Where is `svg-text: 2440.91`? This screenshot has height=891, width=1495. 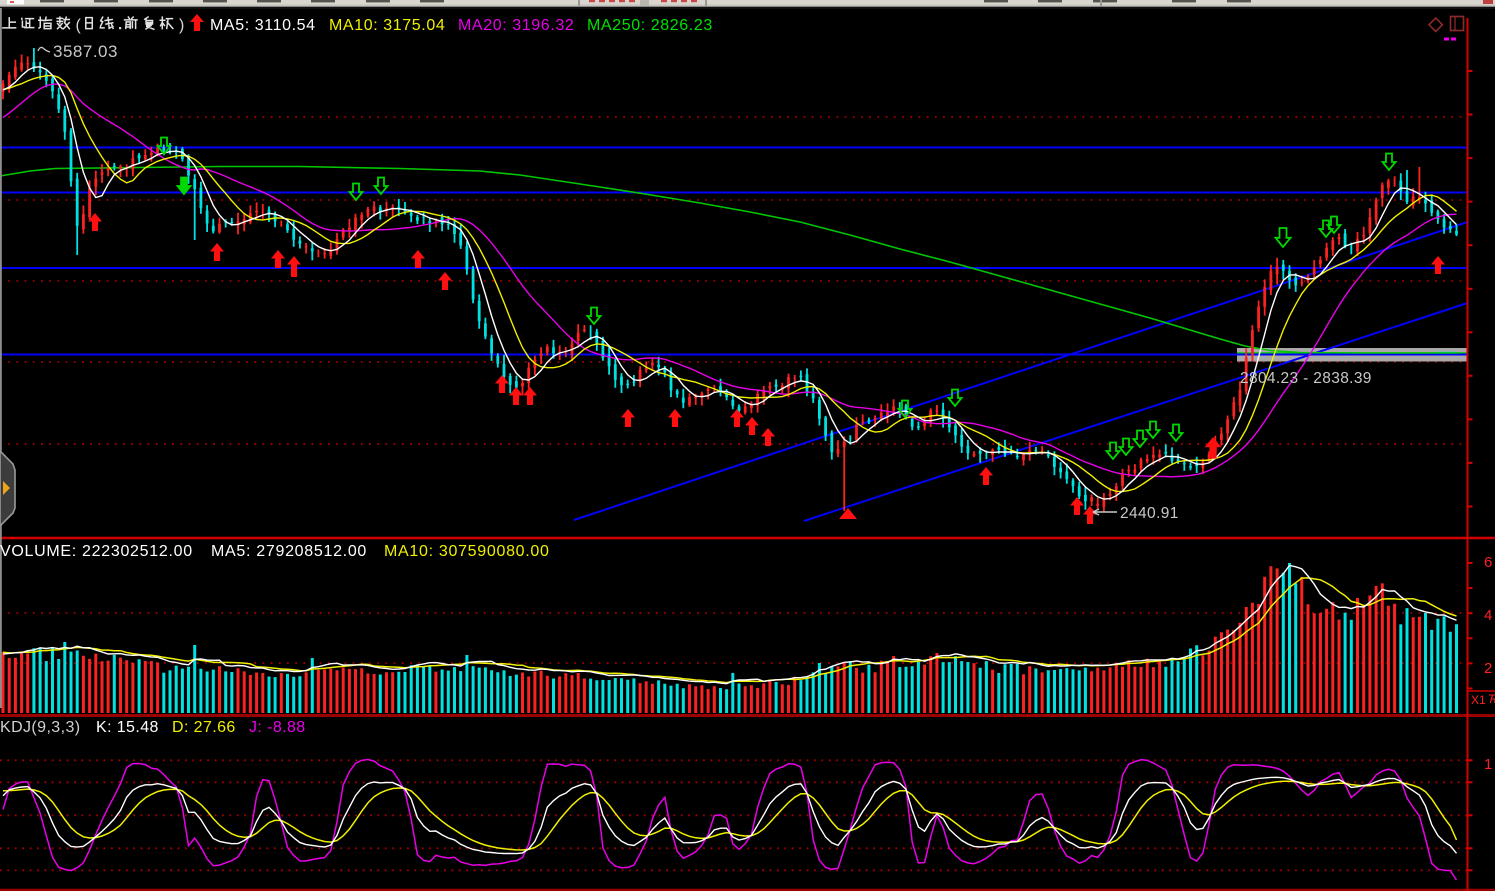
svg-text: 2440.91 is located at coordinates (1149, 513).